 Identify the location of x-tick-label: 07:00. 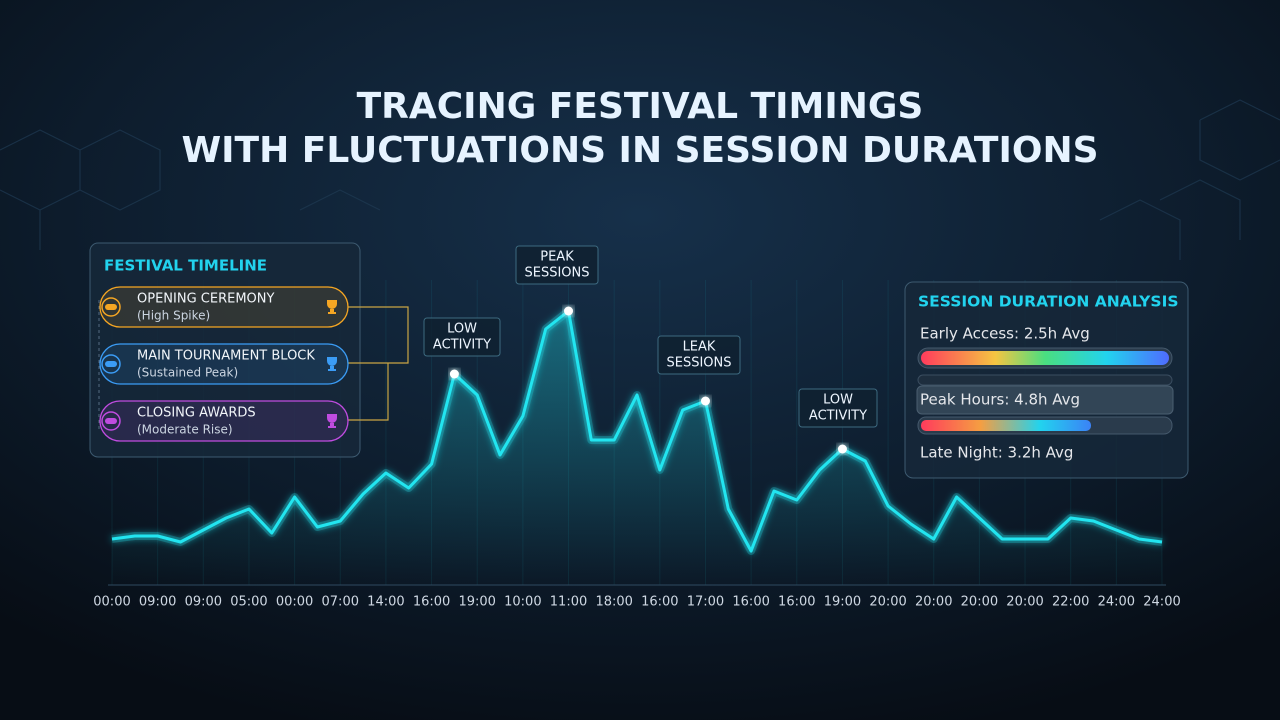
(340, 602).